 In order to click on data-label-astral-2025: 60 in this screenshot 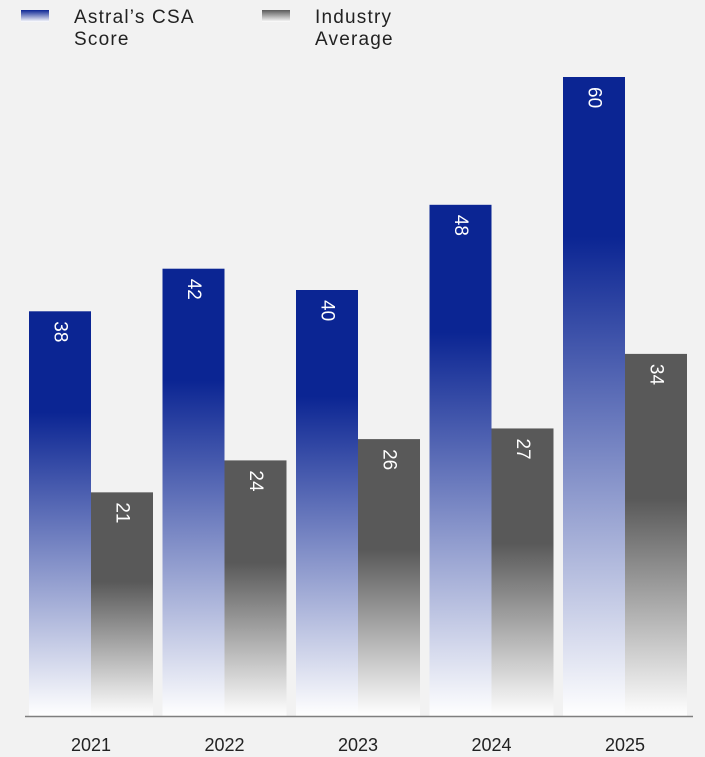, I will do `click(594, 97)`.